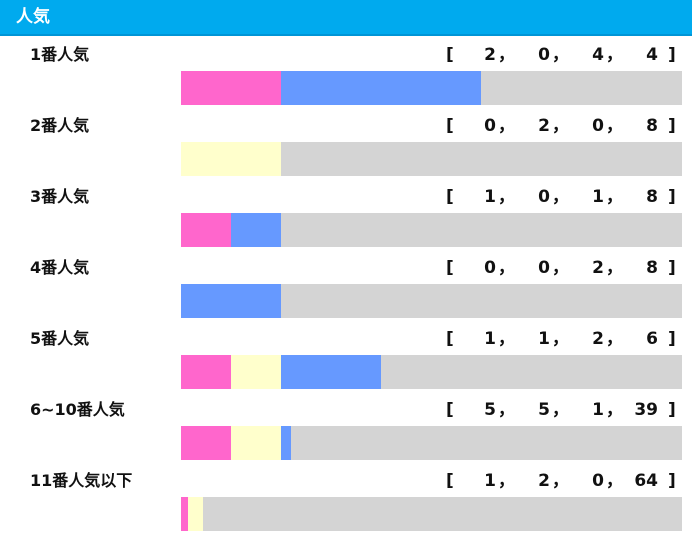 The width and height of the screenshot is (692, 533). I want to click on section-title: 人気, so click(33, 17).